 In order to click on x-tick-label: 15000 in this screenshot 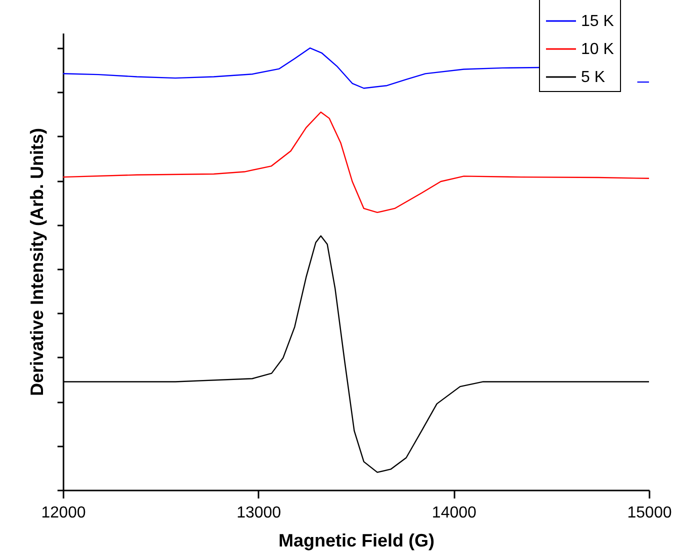, I will do `click(649, 513)`.